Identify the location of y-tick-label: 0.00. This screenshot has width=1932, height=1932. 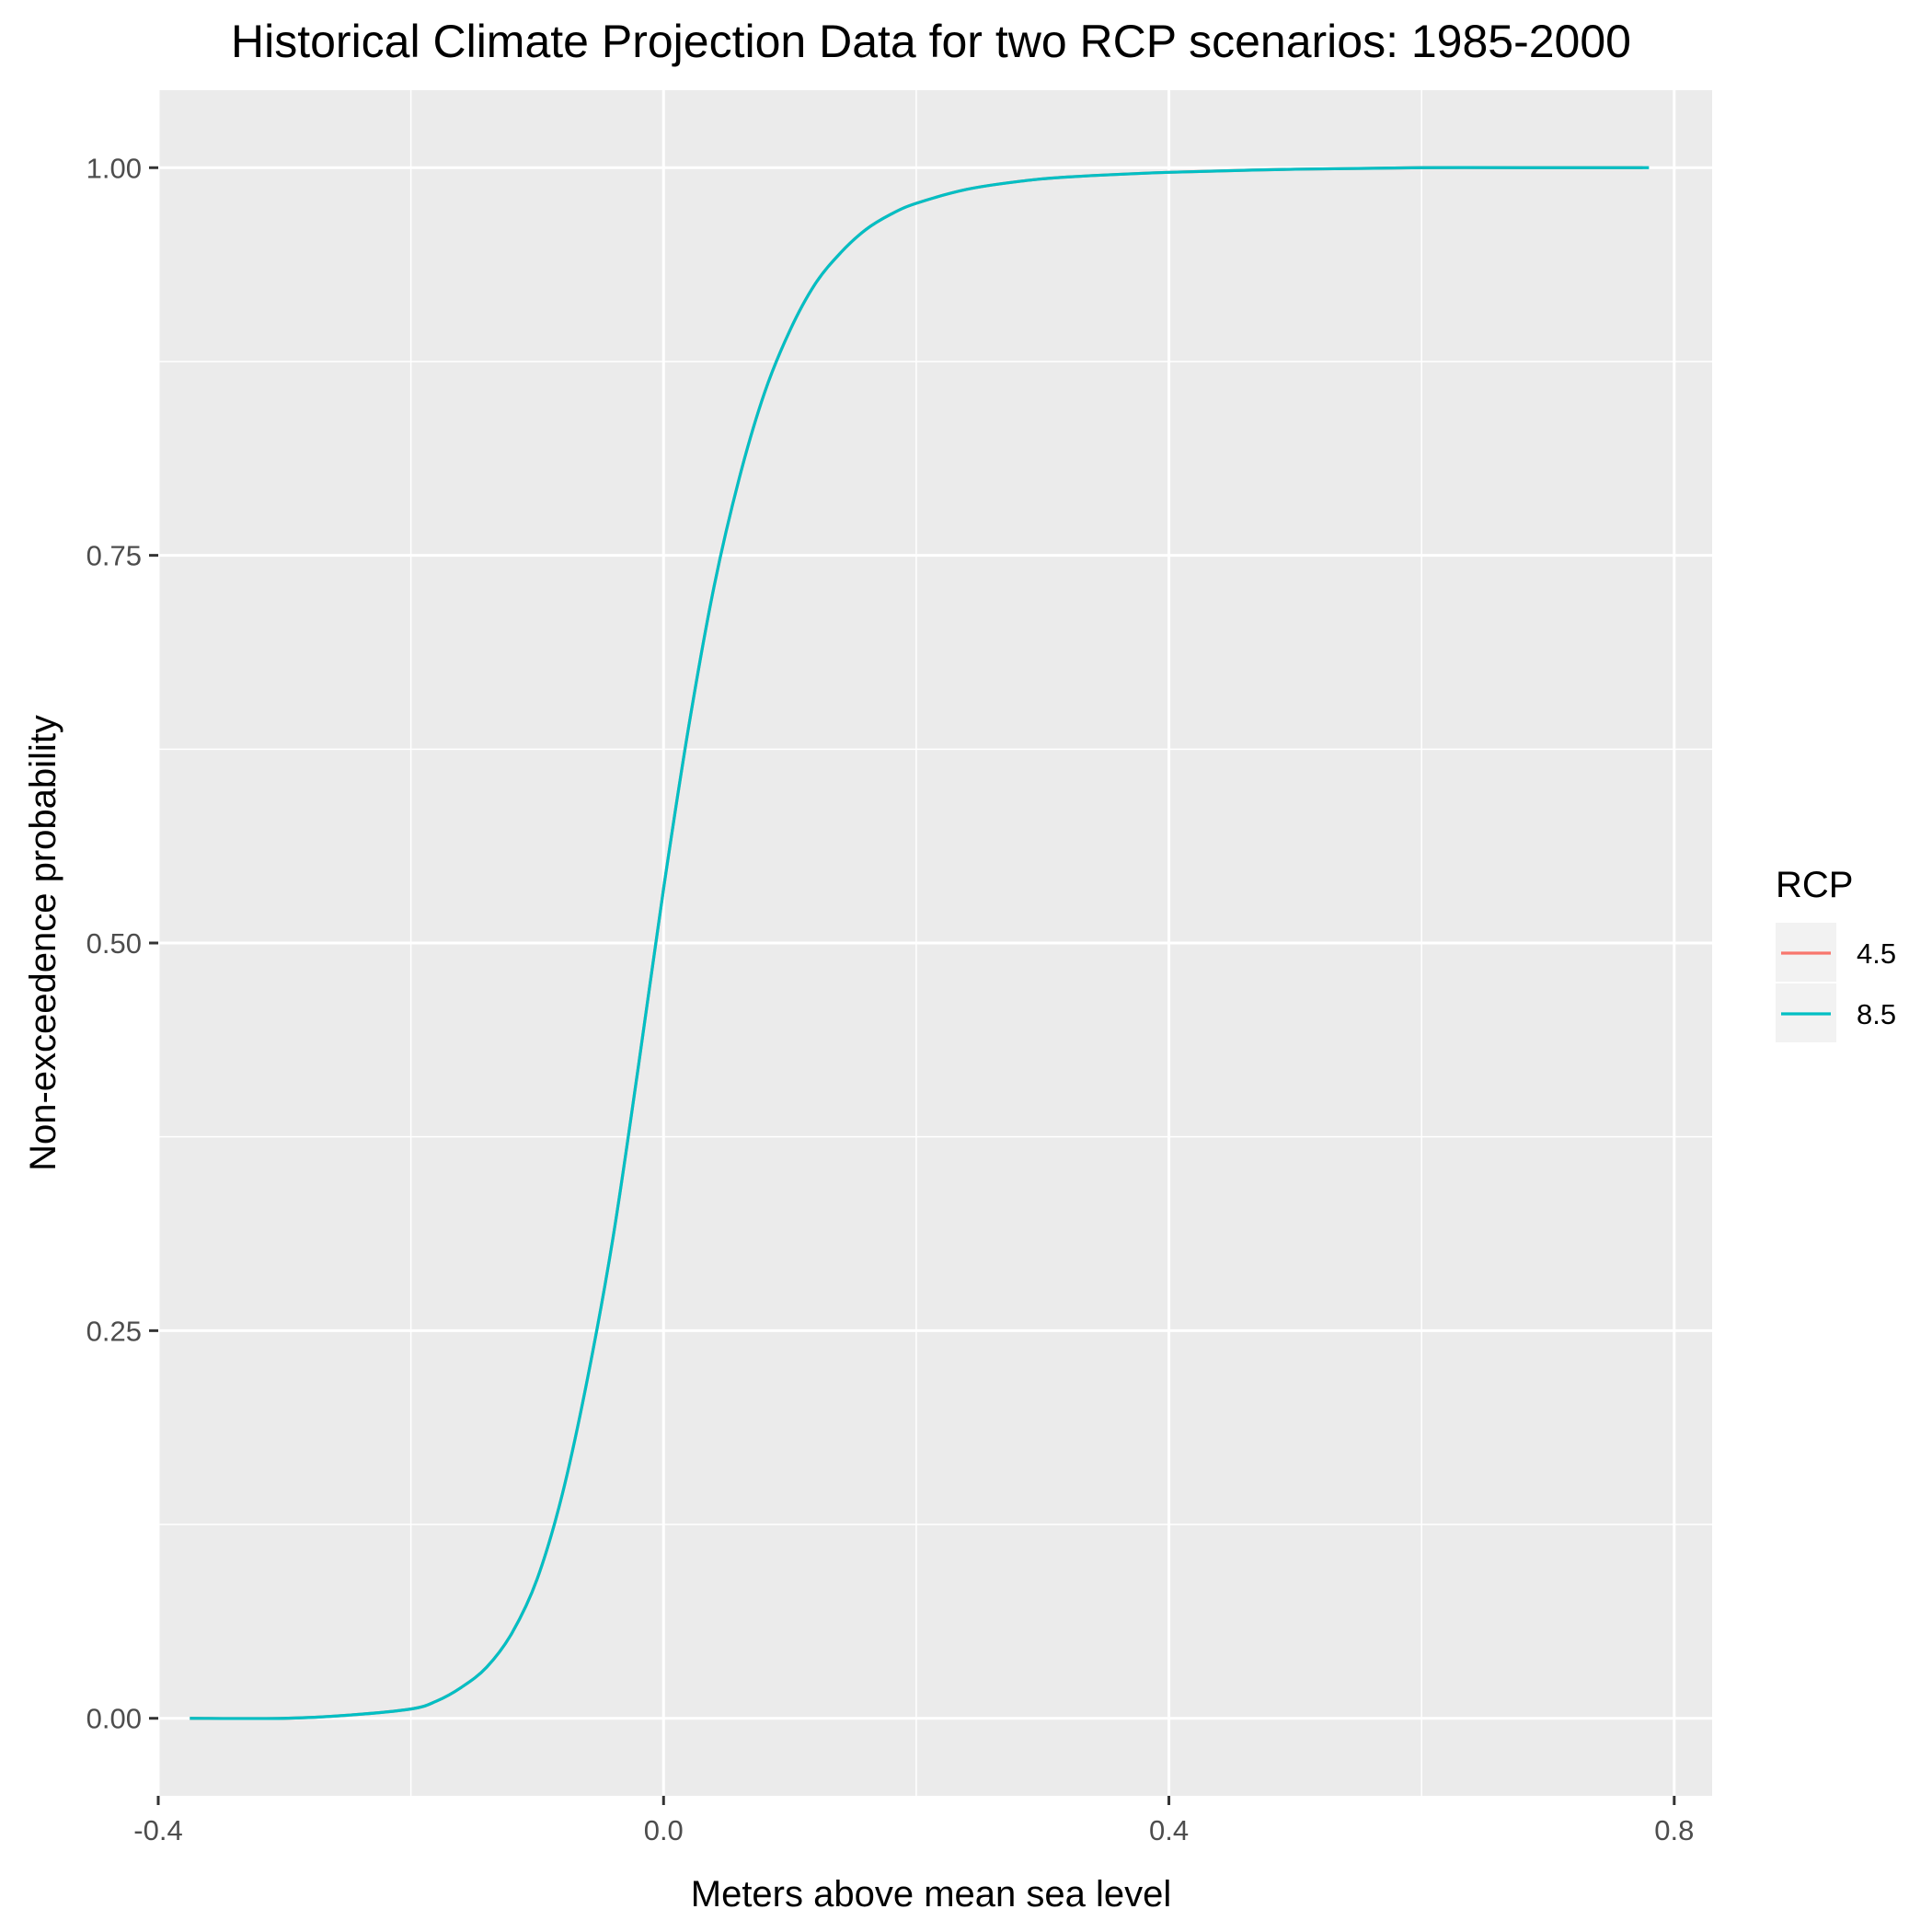
(114, 1719).